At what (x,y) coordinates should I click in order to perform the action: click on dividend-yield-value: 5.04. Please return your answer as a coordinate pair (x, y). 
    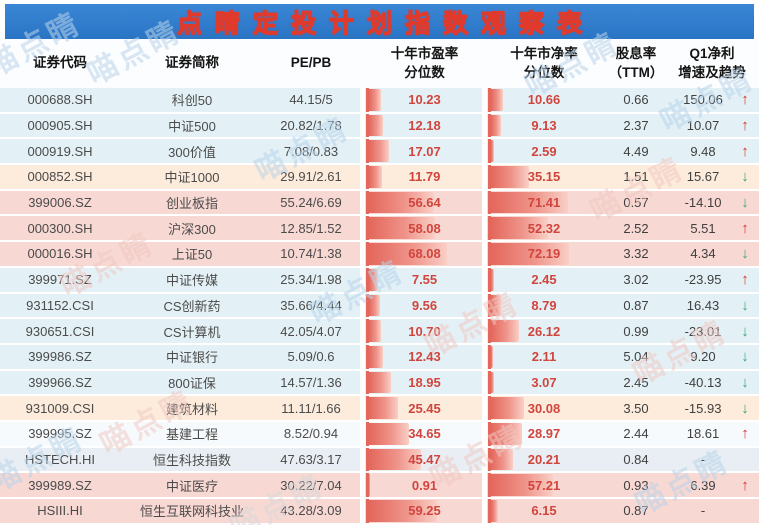
    Looking at the image, I should click on (636, 357).